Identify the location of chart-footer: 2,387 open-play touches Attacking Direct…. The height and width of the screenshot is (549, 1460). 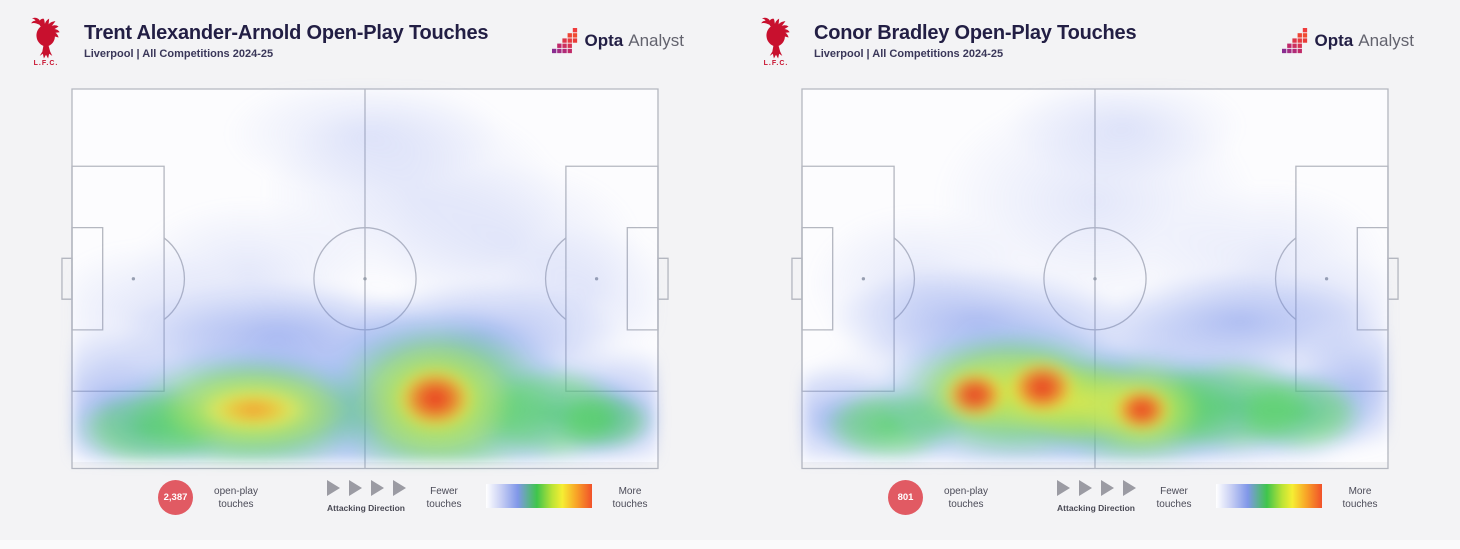
(365, 506).